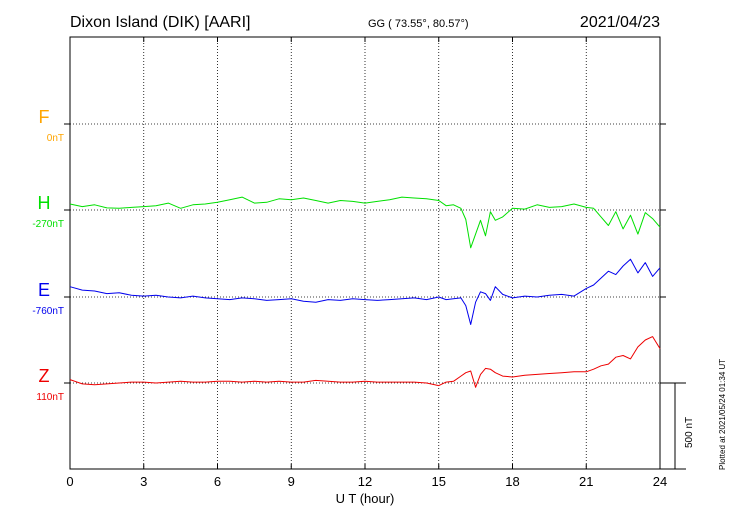  Describe the element at coordinates (48, 255) in the screenshot. I see `component-labels: F 0nT H -270nT E -760nT Z 110nT` at that location.